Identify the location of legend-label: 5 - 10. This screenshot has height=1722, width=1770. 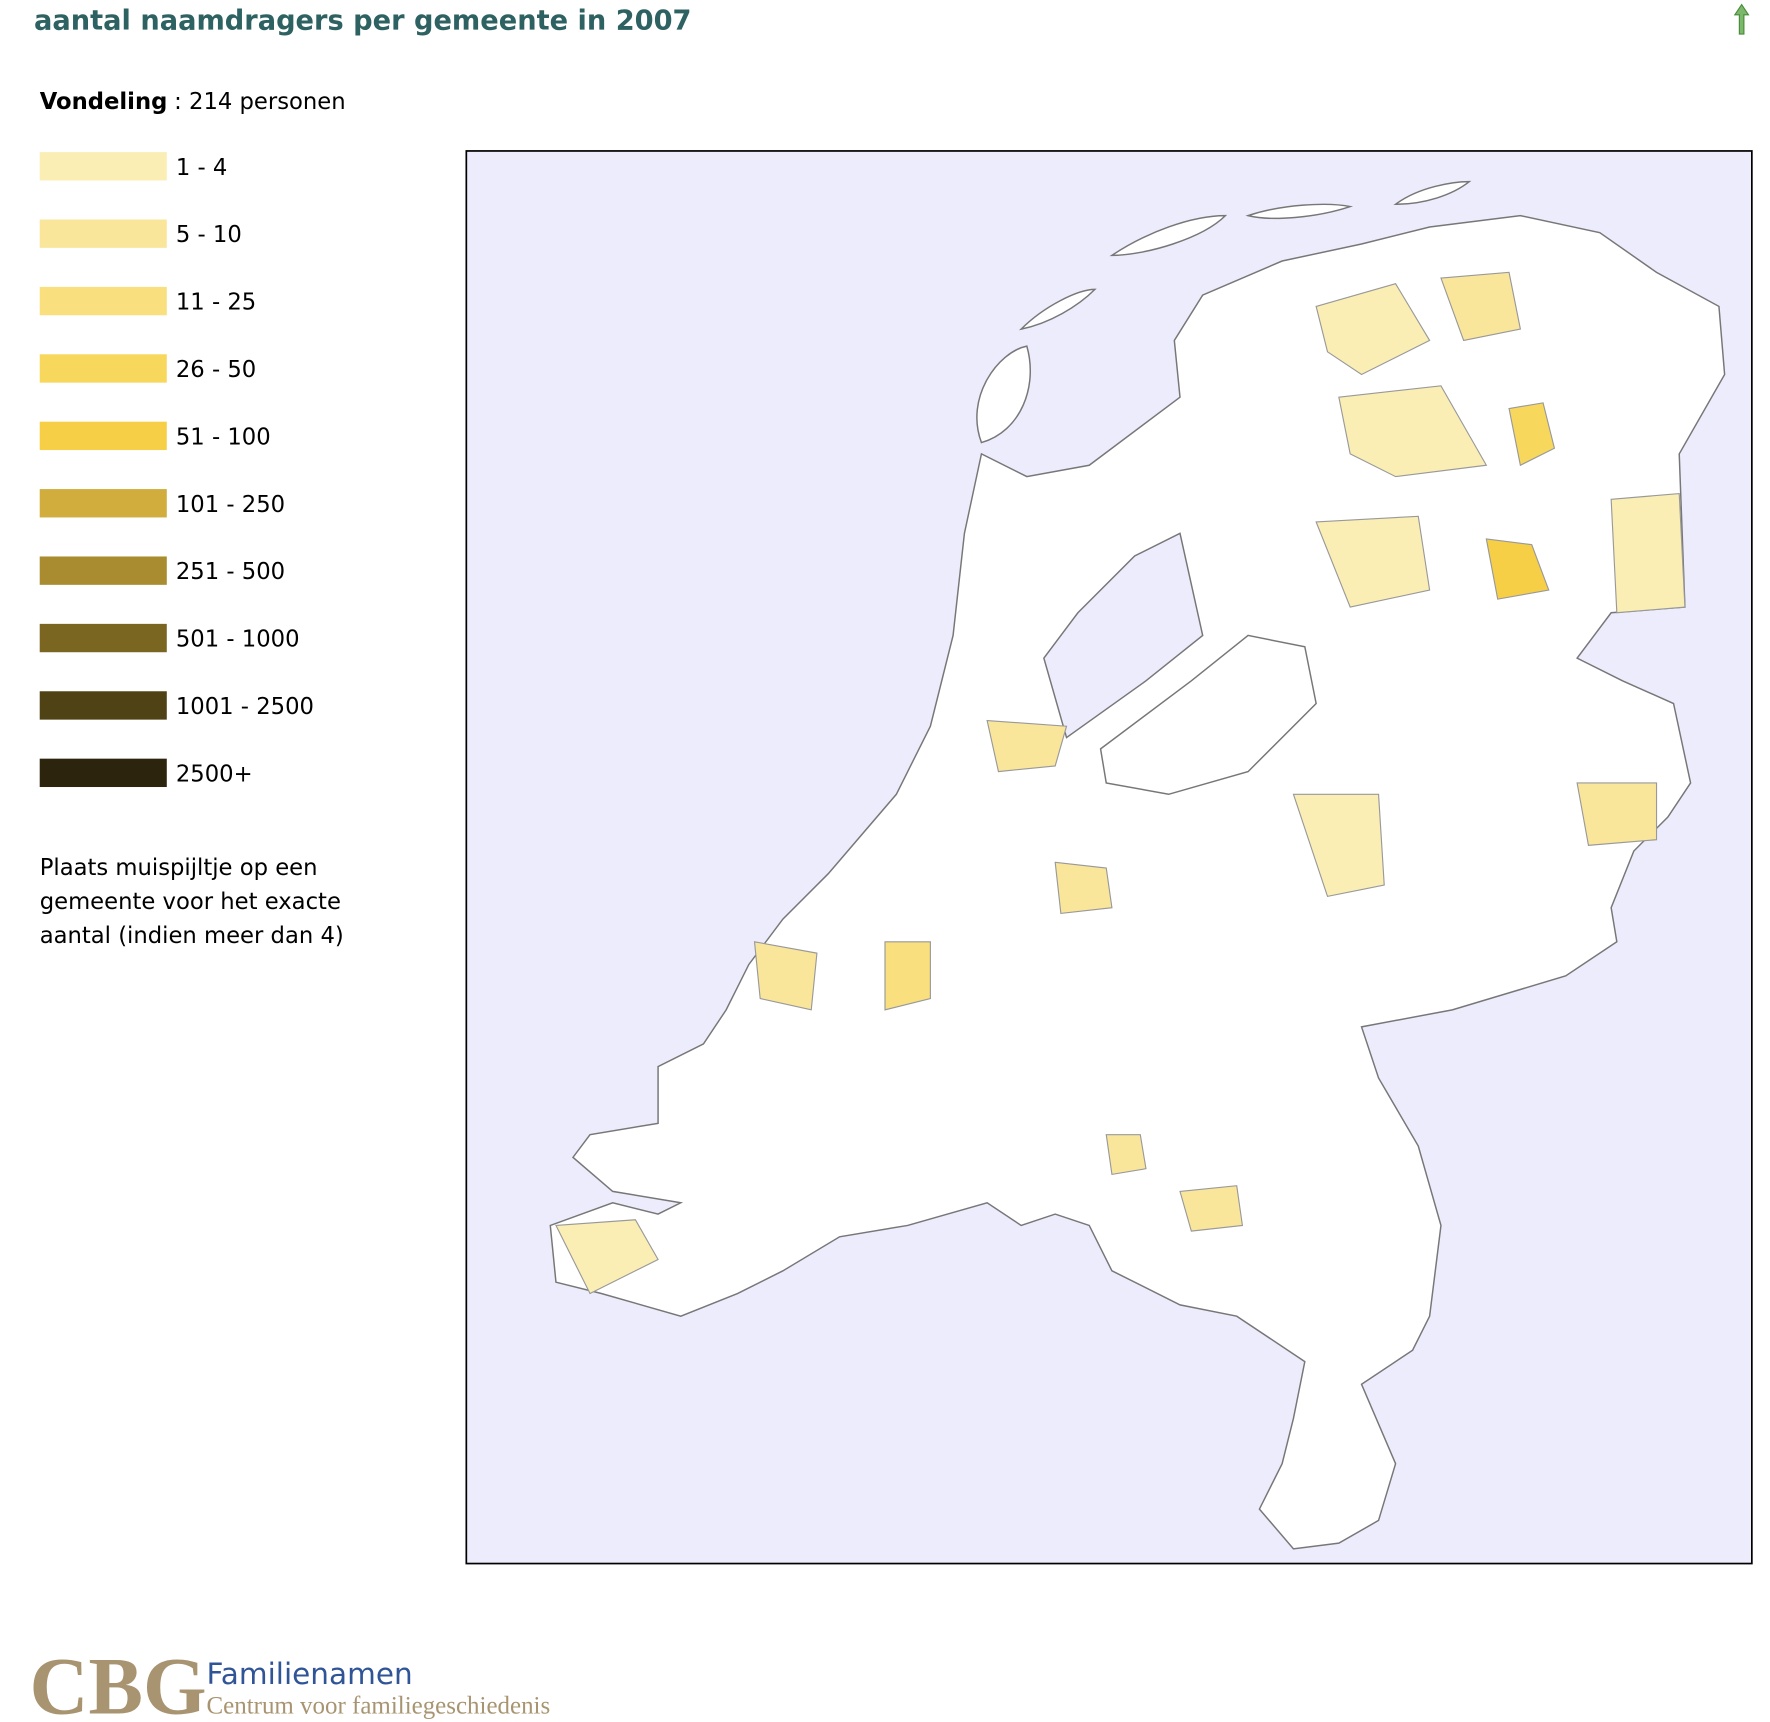
(209, 235).